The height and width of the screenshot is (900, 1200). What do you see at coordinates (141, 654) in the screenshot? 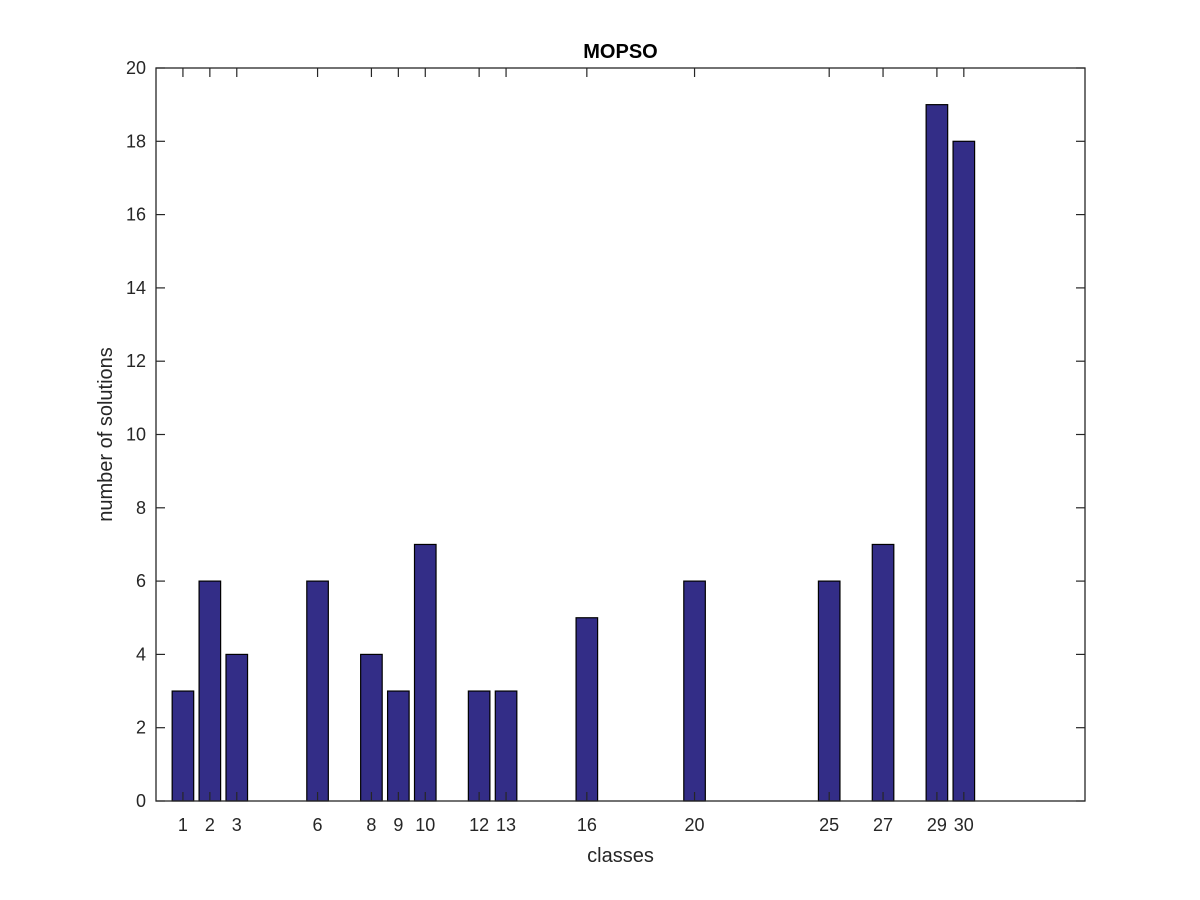
I see `y-tick-label: 4` at bounding box center [141, 654].